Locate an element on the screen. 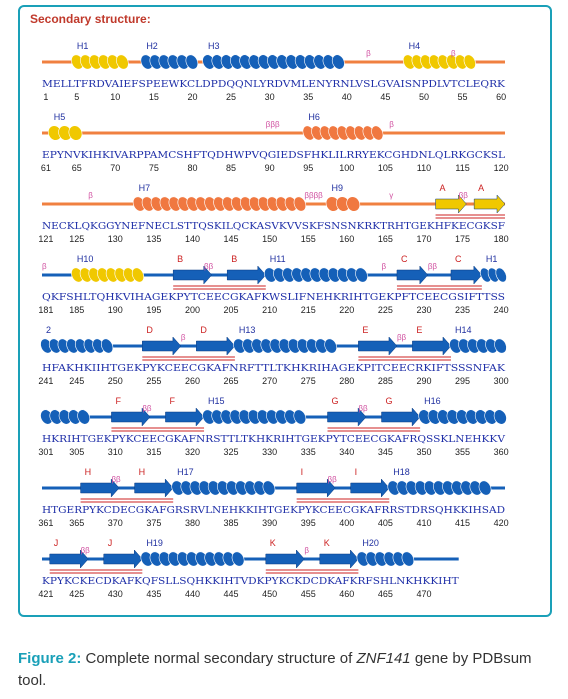 The width and height of the screenshot is (568, 699). gene-name: ZNF141 is located at coordinates (383, 658).